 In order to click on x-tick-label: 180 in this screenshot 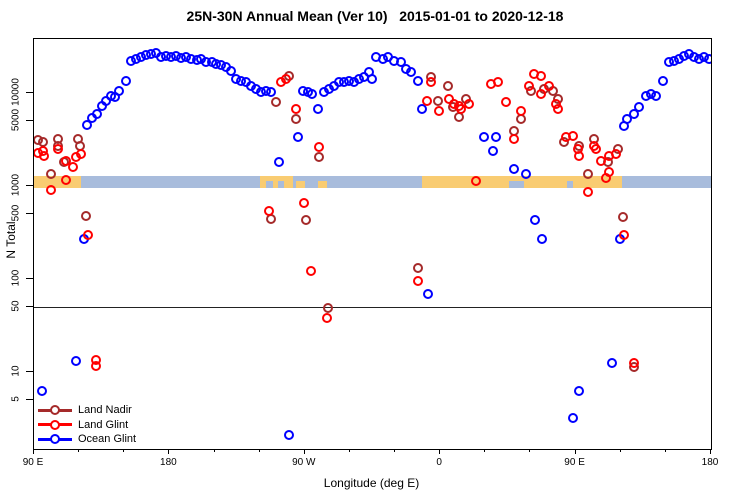, I will do `click(168, 462)`.